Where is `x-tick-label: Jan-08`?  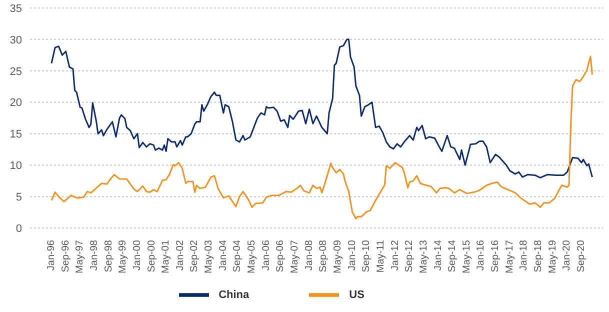
x-tick-label: Jan-08 is located at coordinates (309, 255).